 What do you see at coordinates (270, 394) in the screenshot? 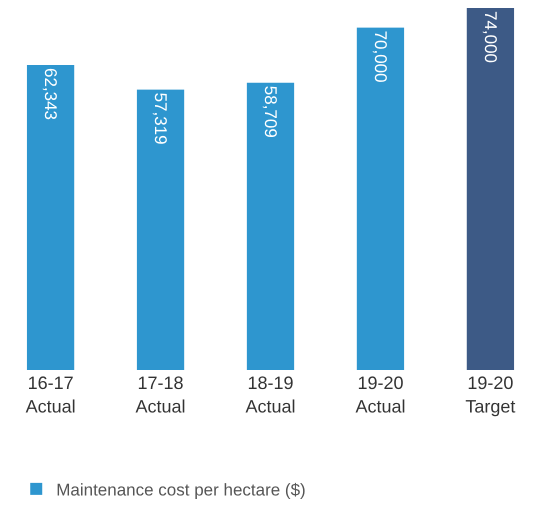
I see `x-tick-label: 18-19 Actual` at bounding box center [270, 394].